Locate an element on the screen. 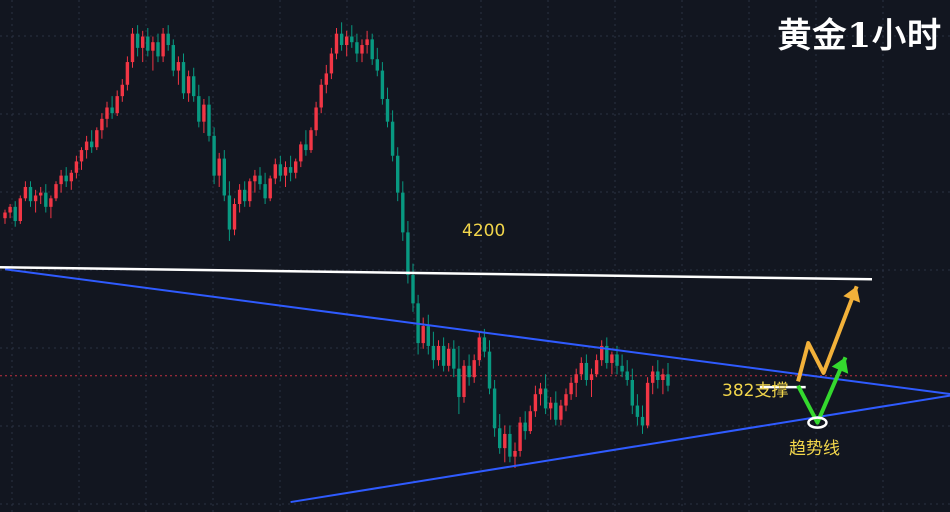 The height and width of the screenshot is (512, 950). trendline-touch-marker is located at coordinates (817, 422).